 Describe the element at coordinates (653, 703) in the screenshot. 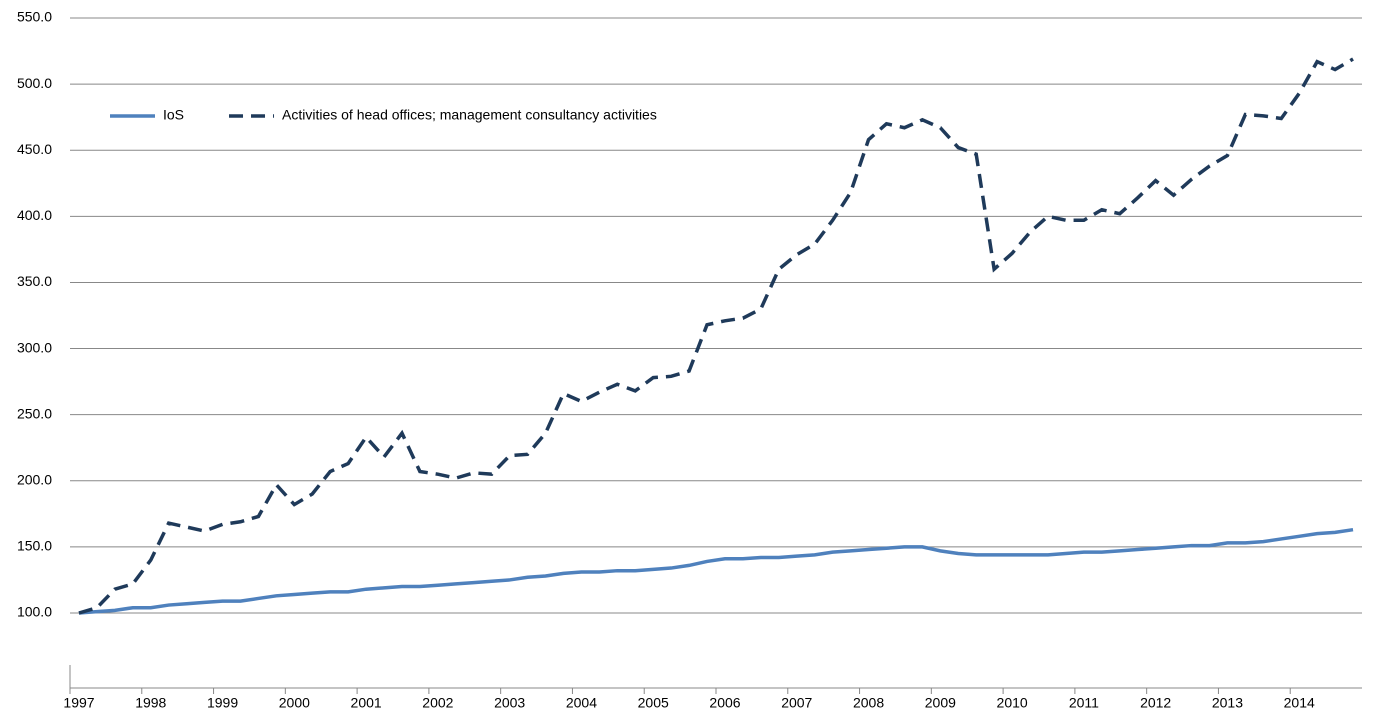

I see `x-tick-label: 2005` at that location.